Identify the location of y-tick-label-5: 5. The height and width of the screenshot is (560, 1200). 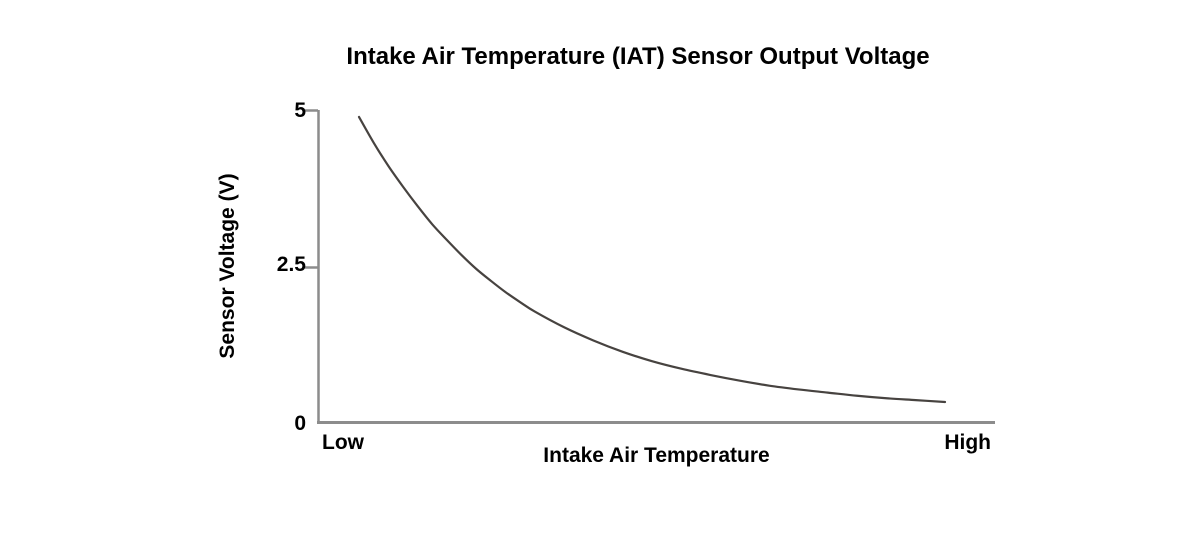
(300, 110).